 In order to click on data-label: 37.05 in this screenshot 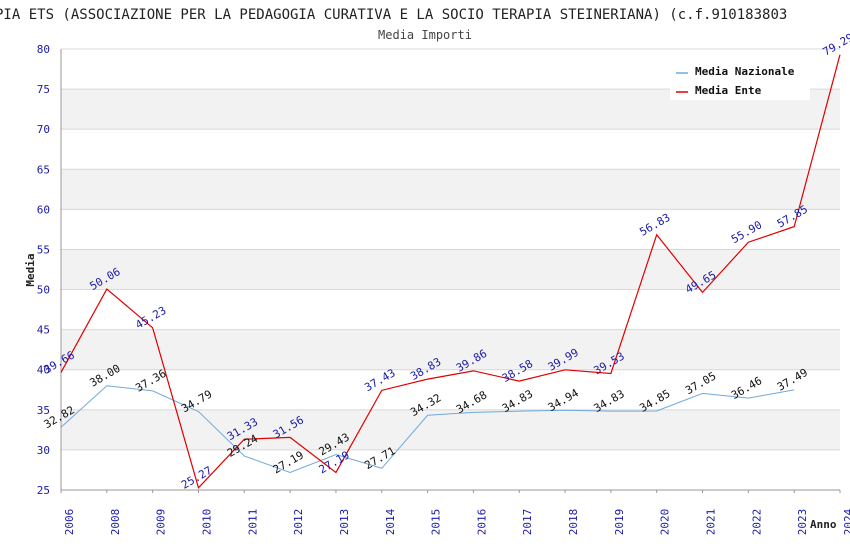, I will do `click(700, 383)`.